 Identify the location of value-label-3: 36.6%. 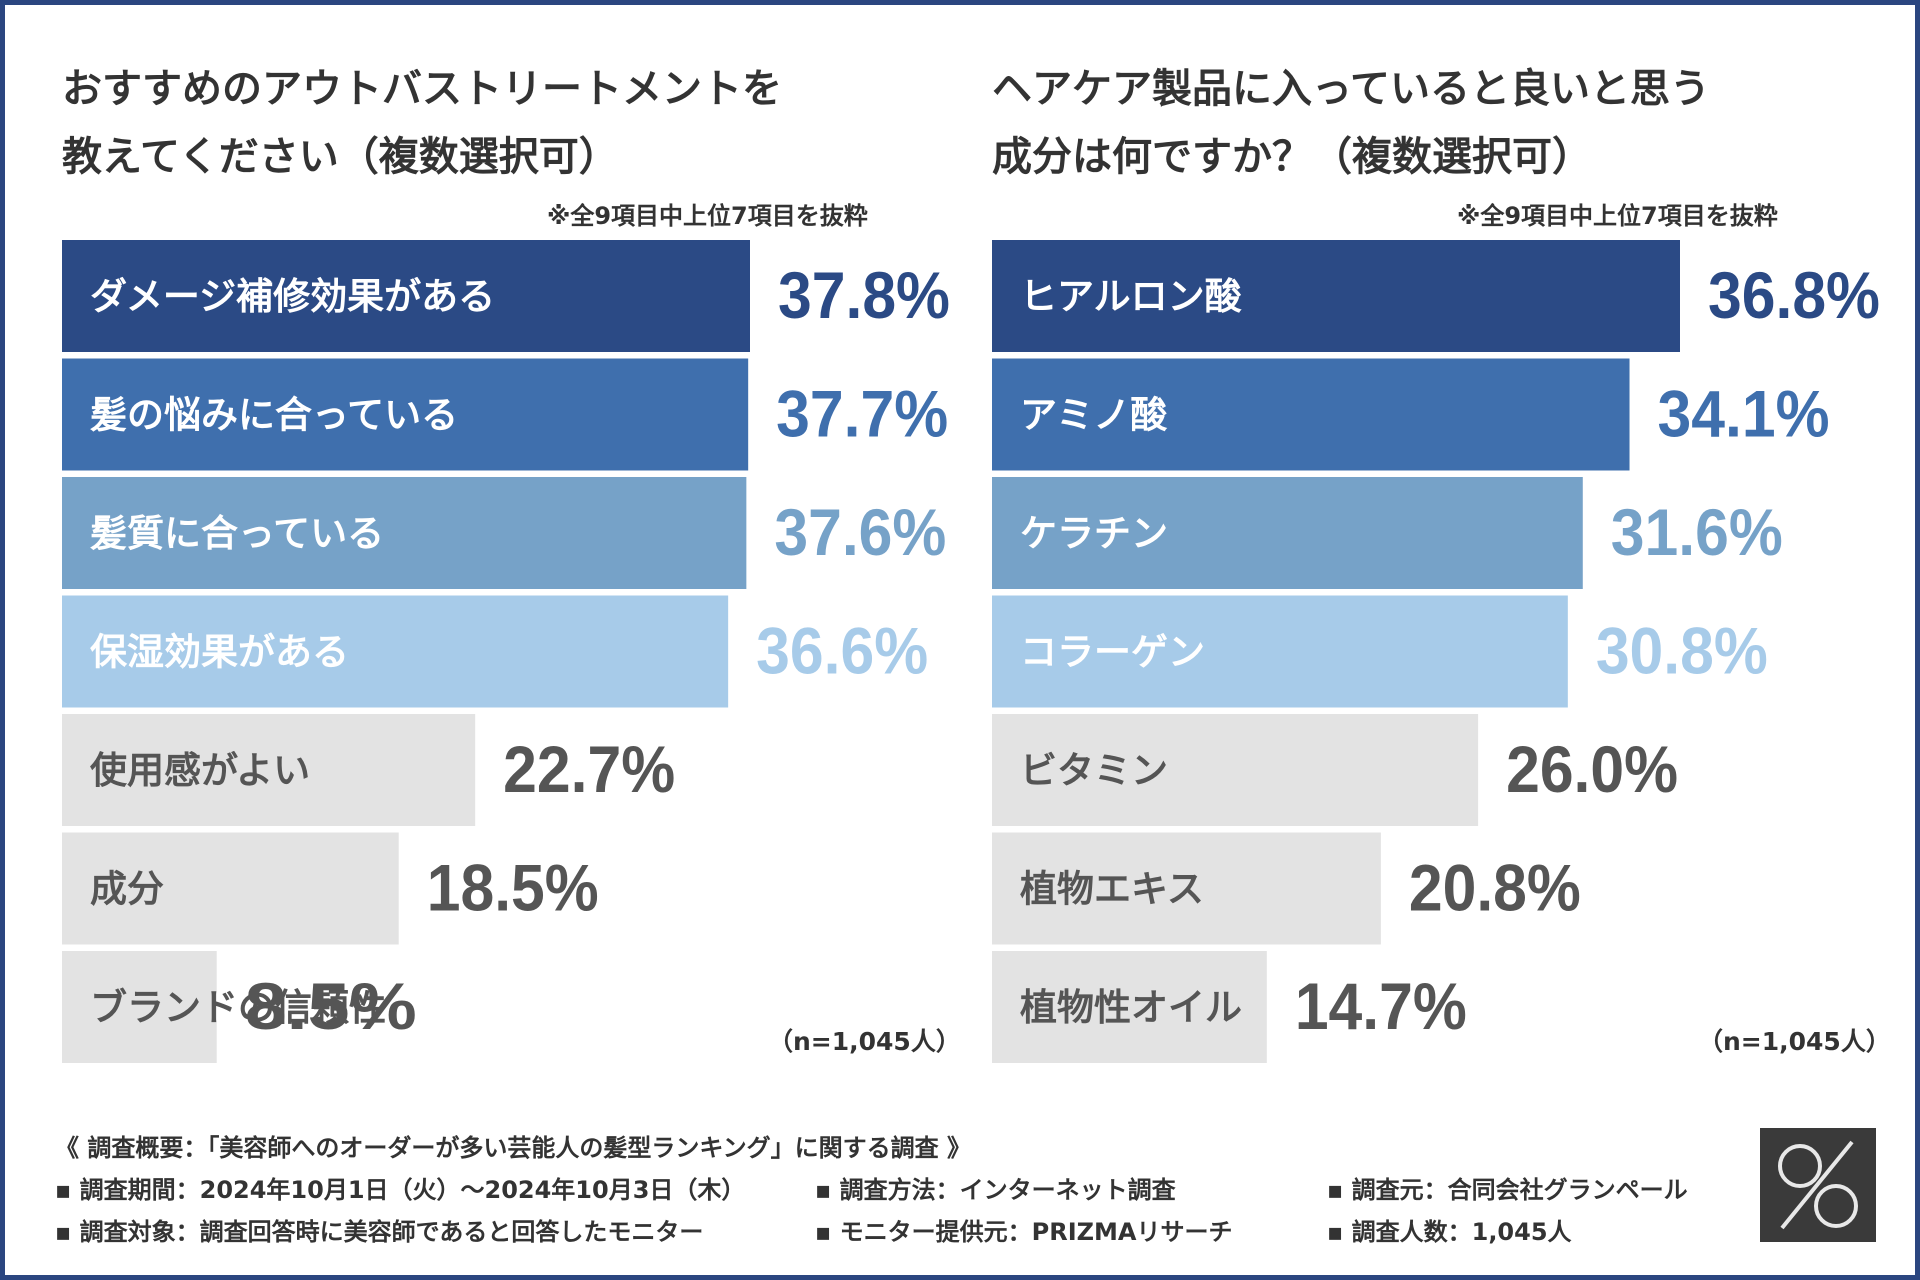
(842, 651).